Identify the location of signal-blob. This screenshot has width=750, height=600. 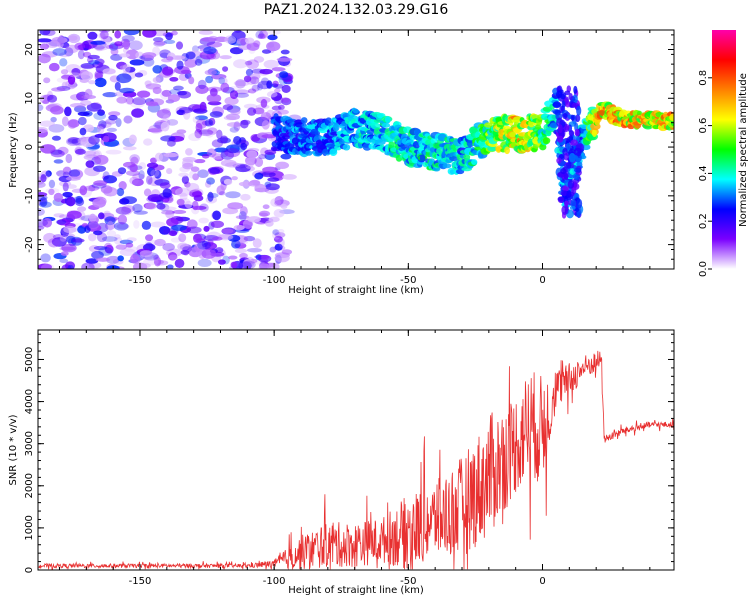
(355, 111).